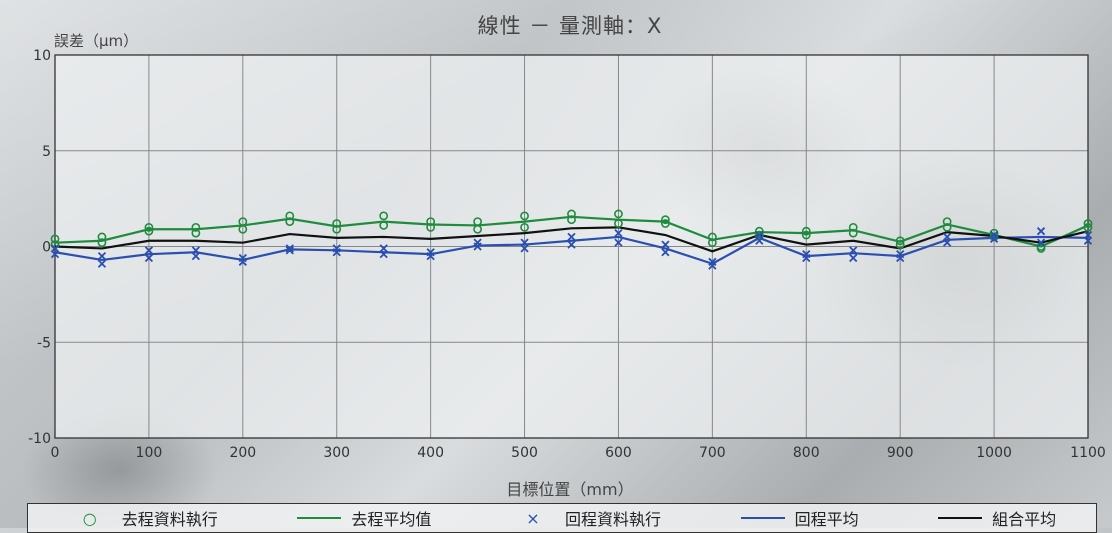  What do you see at coordinates (319, 518) in the screenshot?
I see `green-line-icon` at bounding box center [319, 518].